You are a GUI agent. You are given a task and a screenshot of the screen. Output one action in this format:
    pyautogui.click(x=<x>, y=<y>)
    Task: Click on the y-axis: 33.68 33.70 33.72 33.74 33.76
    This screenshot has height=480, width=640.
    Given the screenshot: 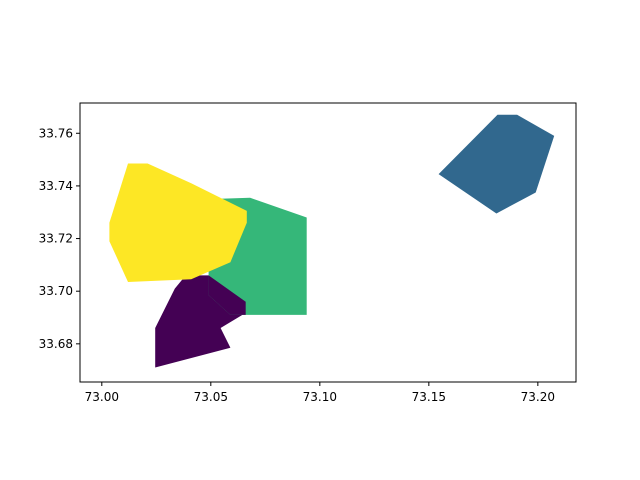 What is the action you would take?
    pyautogui.click(x=59, y=238)
    